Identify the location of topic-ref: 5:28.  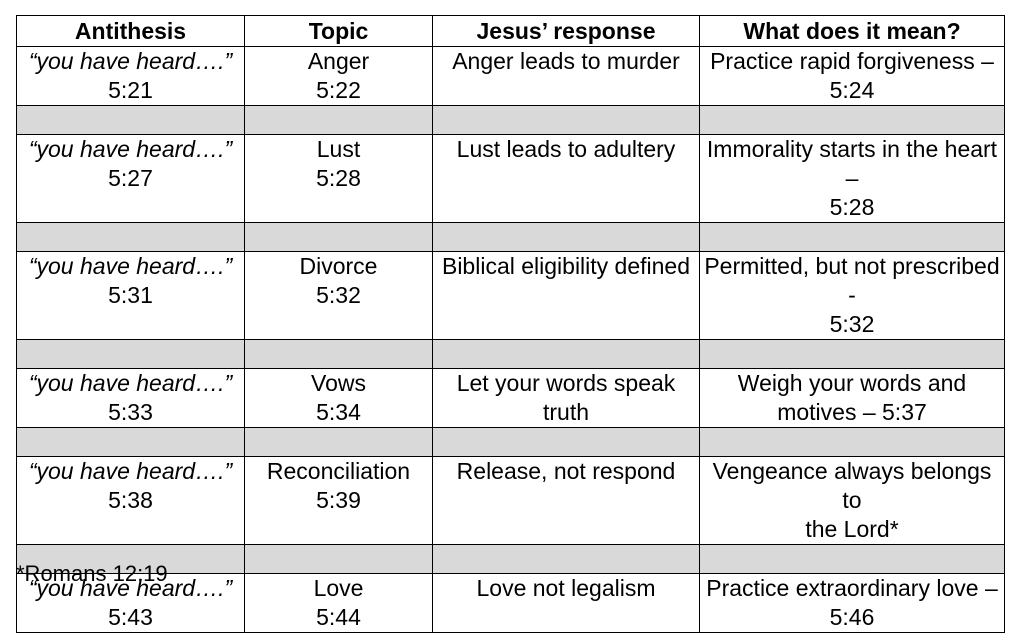
(338, 178).